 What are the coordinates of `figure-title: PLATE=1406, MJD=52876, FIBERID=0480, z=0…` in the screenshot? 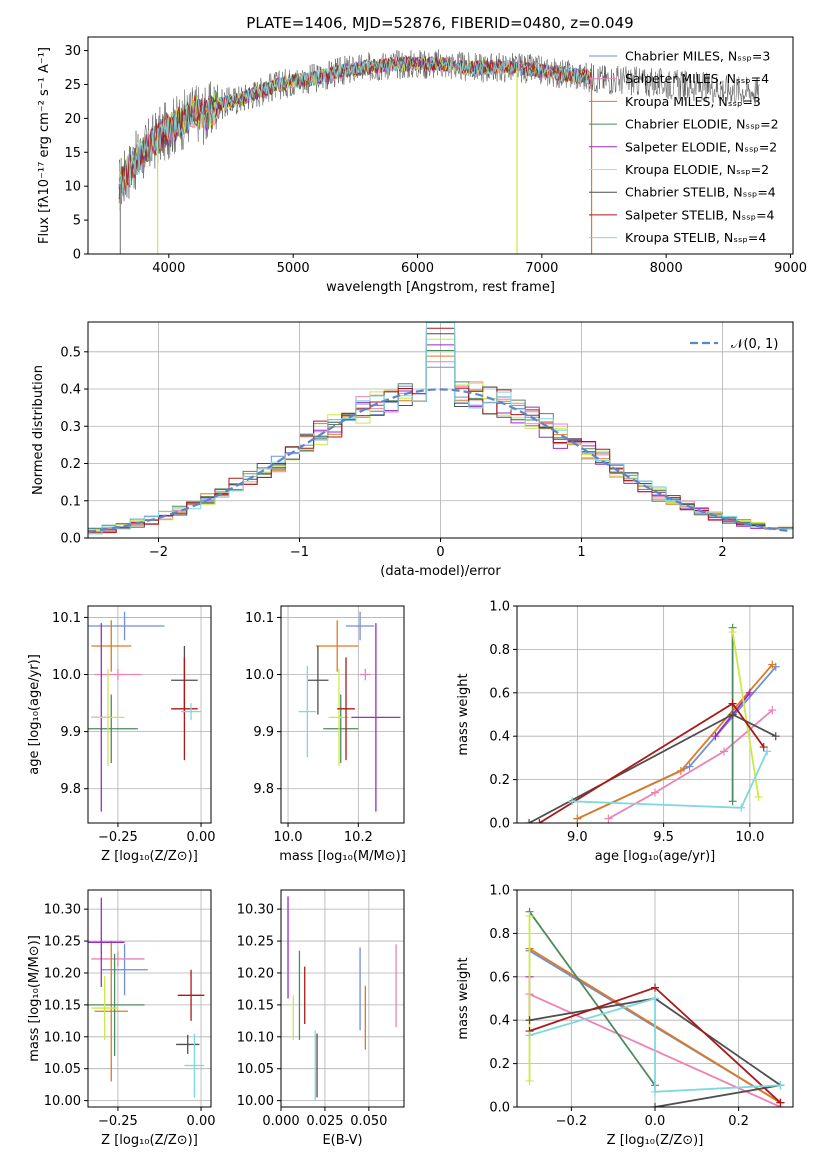 It's located at (439, 23).